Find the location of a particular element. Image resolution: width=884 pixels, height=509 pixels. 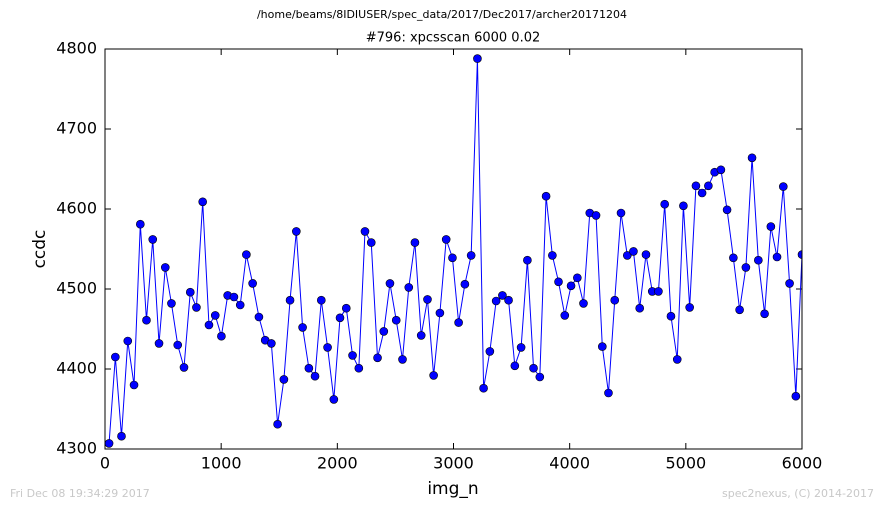

x-tick-label: 0 is located at coordinates (105, 463).